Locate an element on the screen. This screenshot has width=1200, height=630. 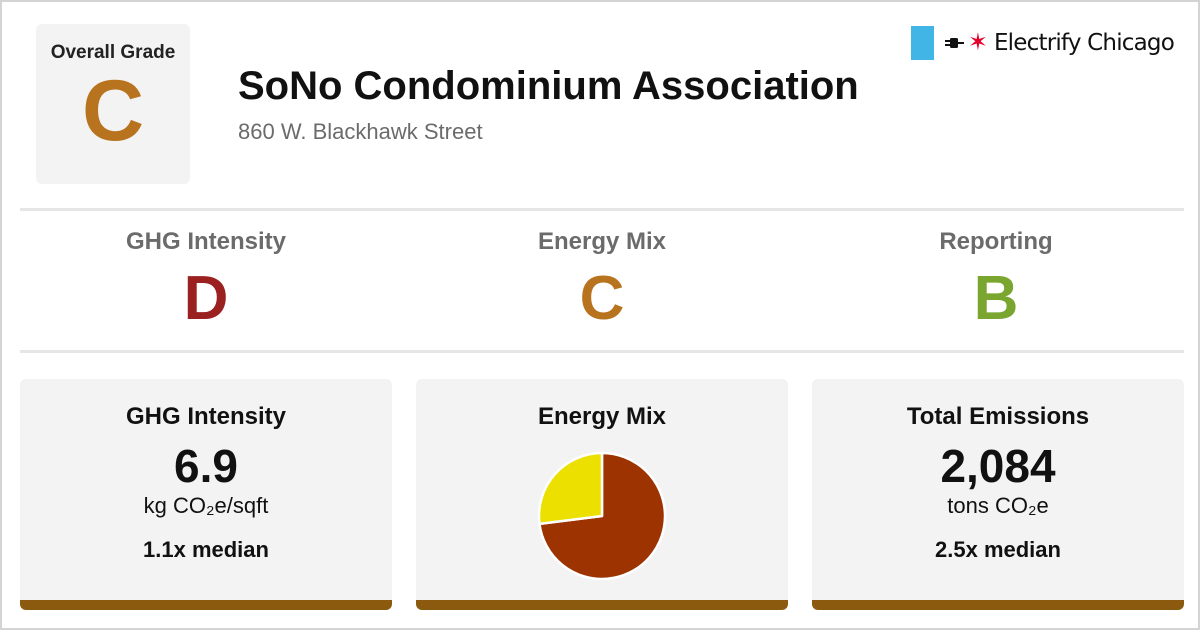
energy-mix-card: Energy Mix is located at coordinates (602, 494).